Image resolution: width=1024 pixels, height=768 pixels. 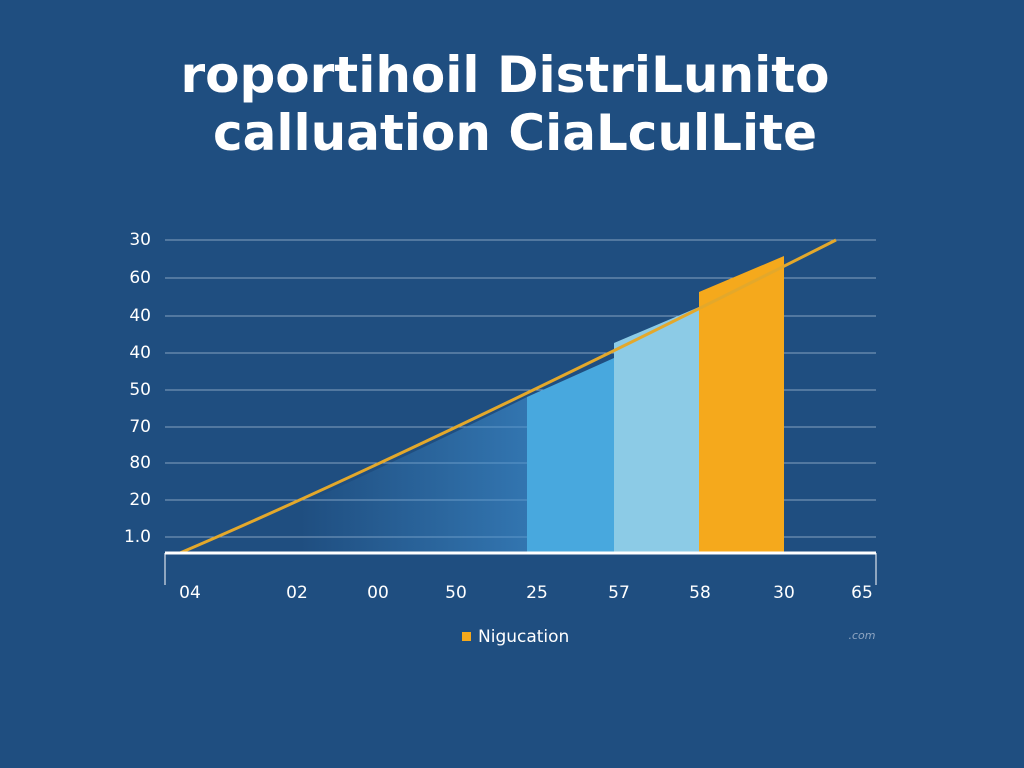 What do you see at coordinates (619, 593) in the screenshot?
I see `x-tick-label: 57` at bounding box center [619, 593].